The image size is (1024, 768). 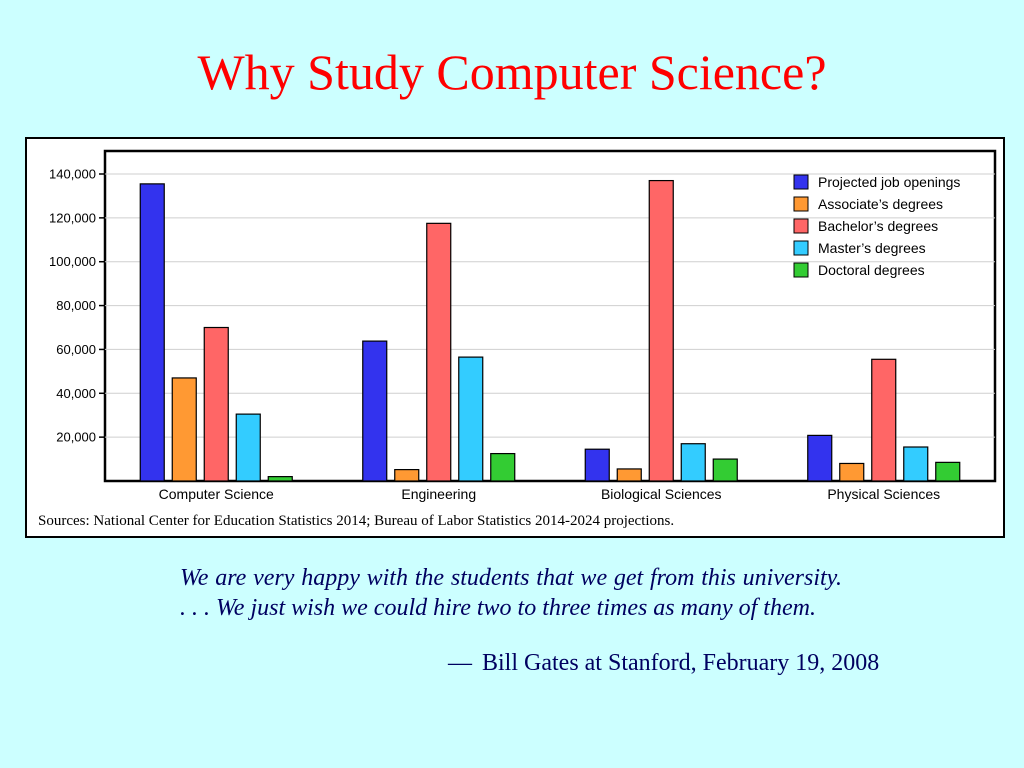 I want to click on x-category-label: Biological Sciences, so click(x=661, y=494).